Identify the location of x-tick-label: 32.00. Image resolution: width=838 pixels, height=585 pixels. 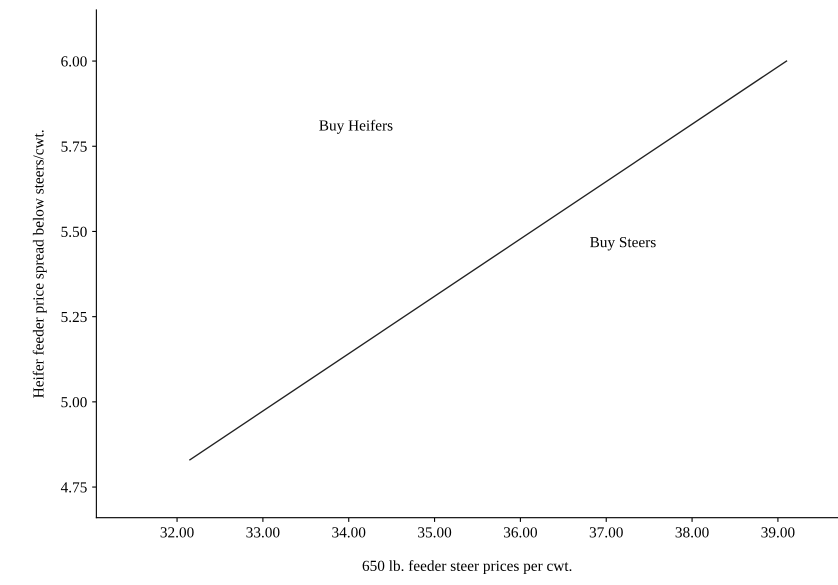
(177, 532).